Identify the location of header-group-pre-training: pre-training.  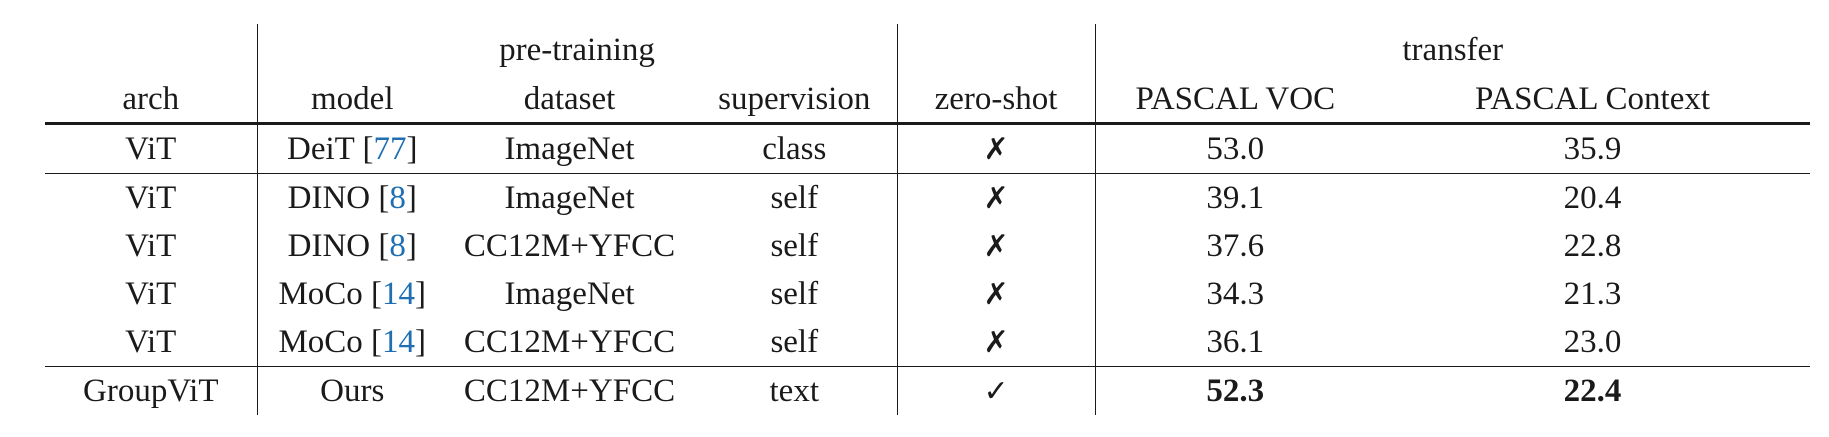
(577, 50).